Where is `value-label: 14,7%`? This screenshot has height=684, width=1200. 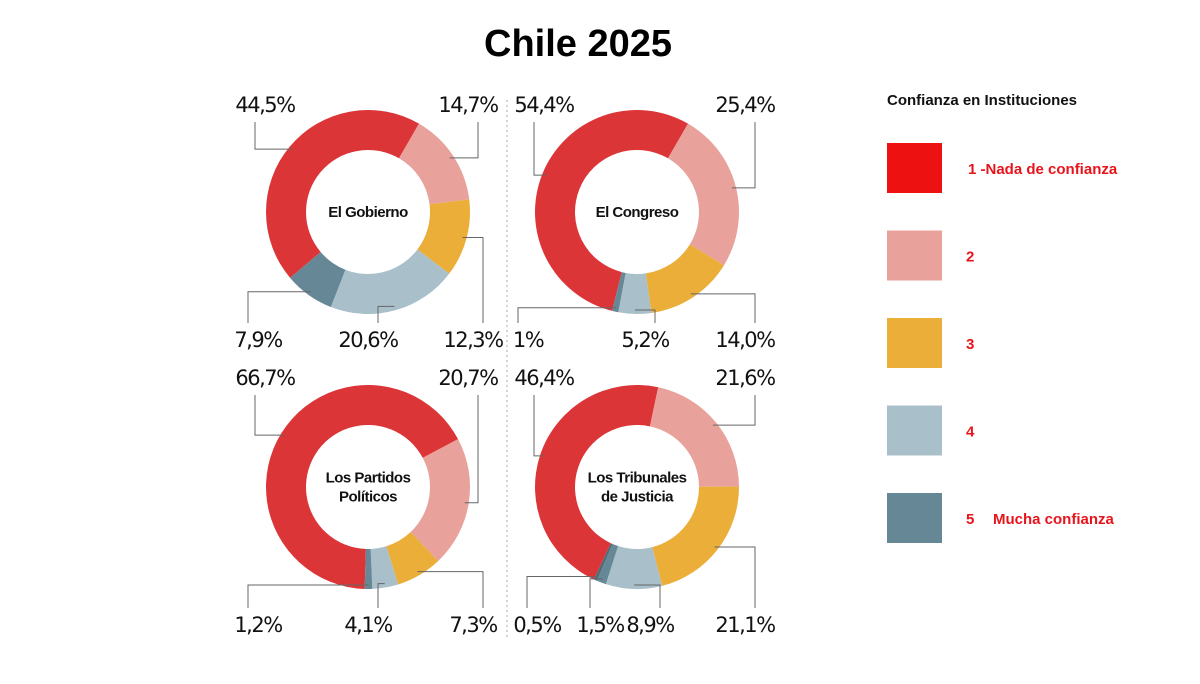
value-label: 14,7% is located at coordinates (468, 105).